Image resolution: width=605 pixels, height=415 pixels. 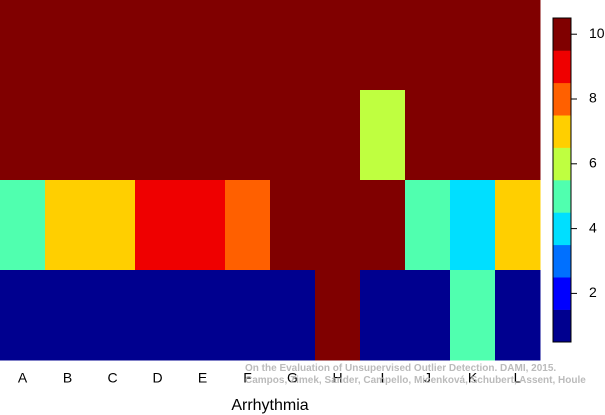 What do you see at coordinates (383, 378) in the screenshot?
I see `x-tick-label: I` at bounding box center [383, 378].